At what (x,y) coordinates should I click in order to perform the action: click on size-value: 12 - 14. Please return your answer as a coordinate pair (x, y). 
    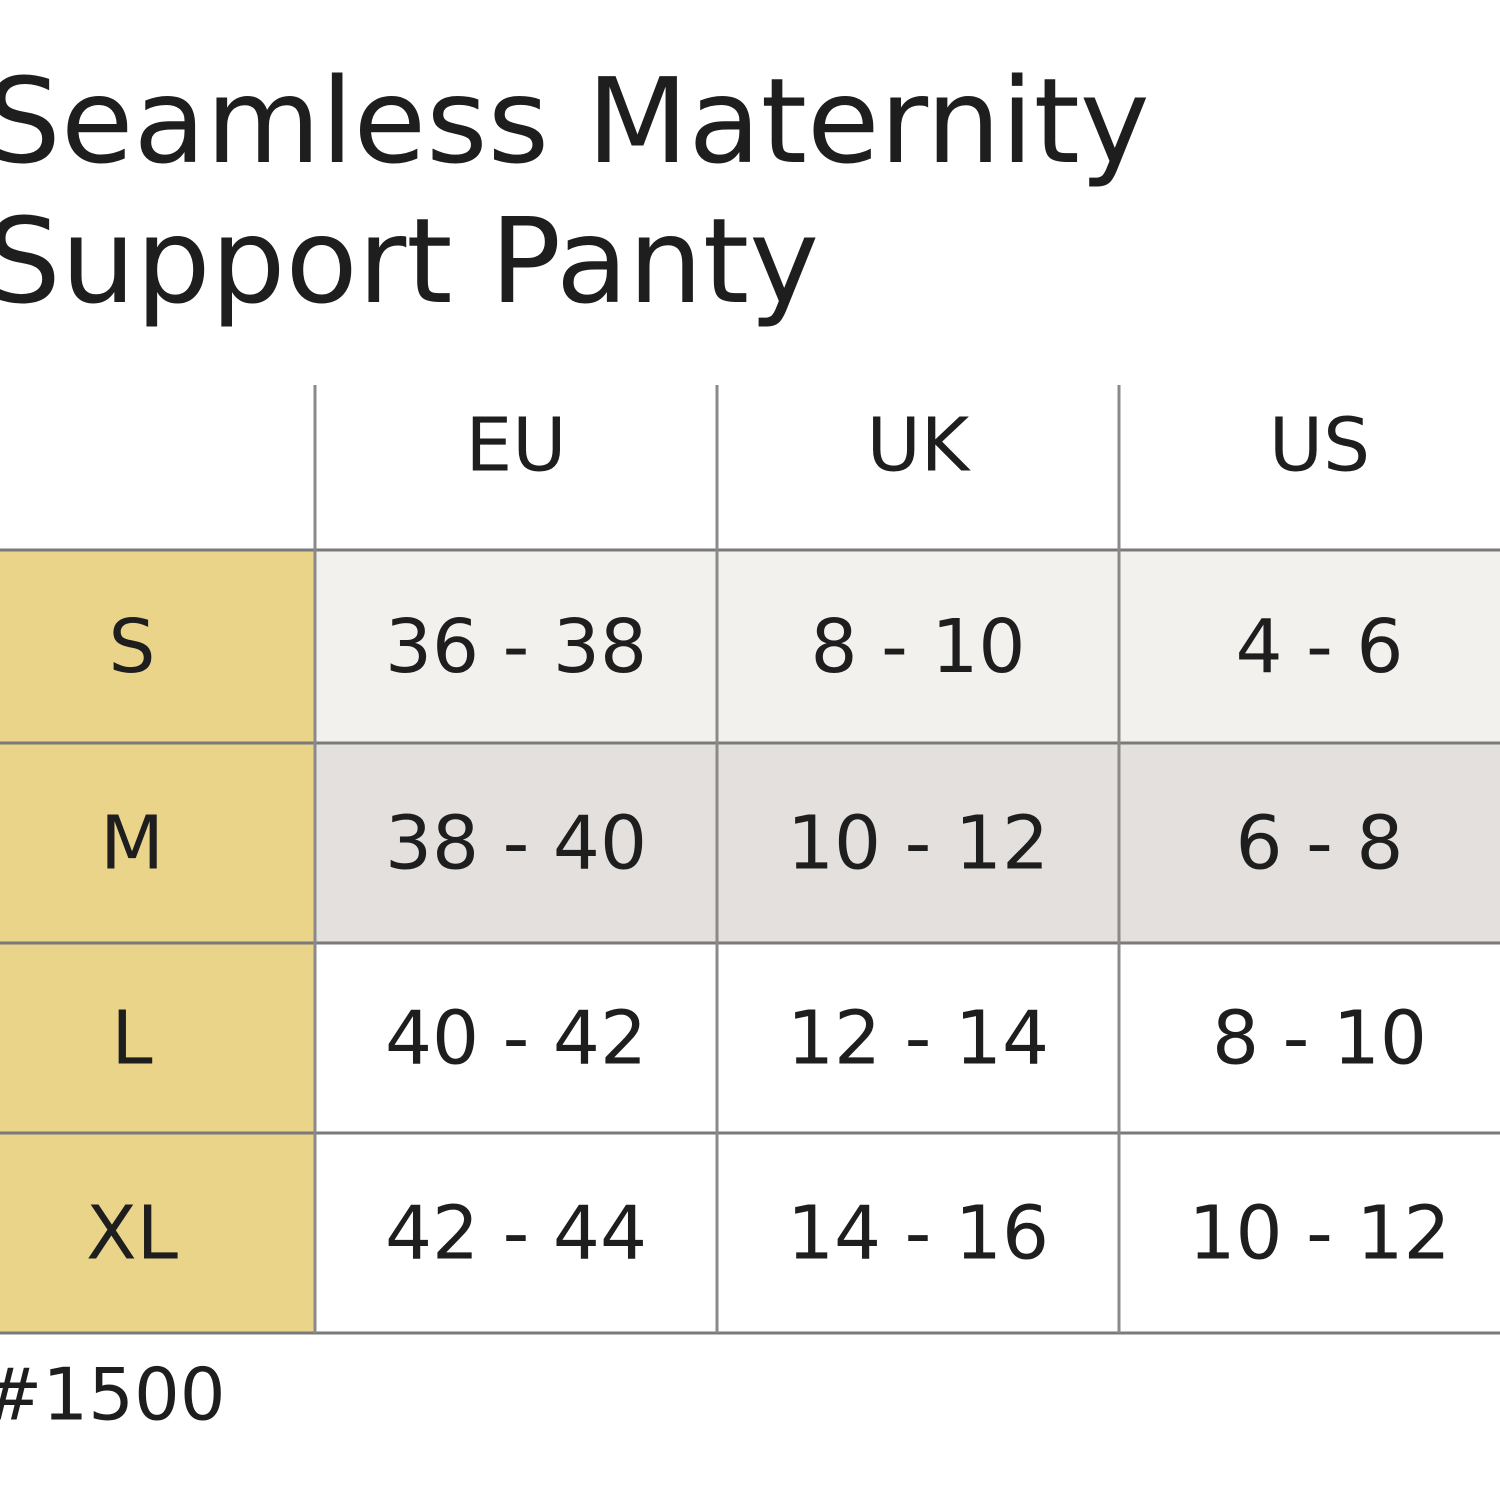
    Looking at the image, I should click on (918, 1039).